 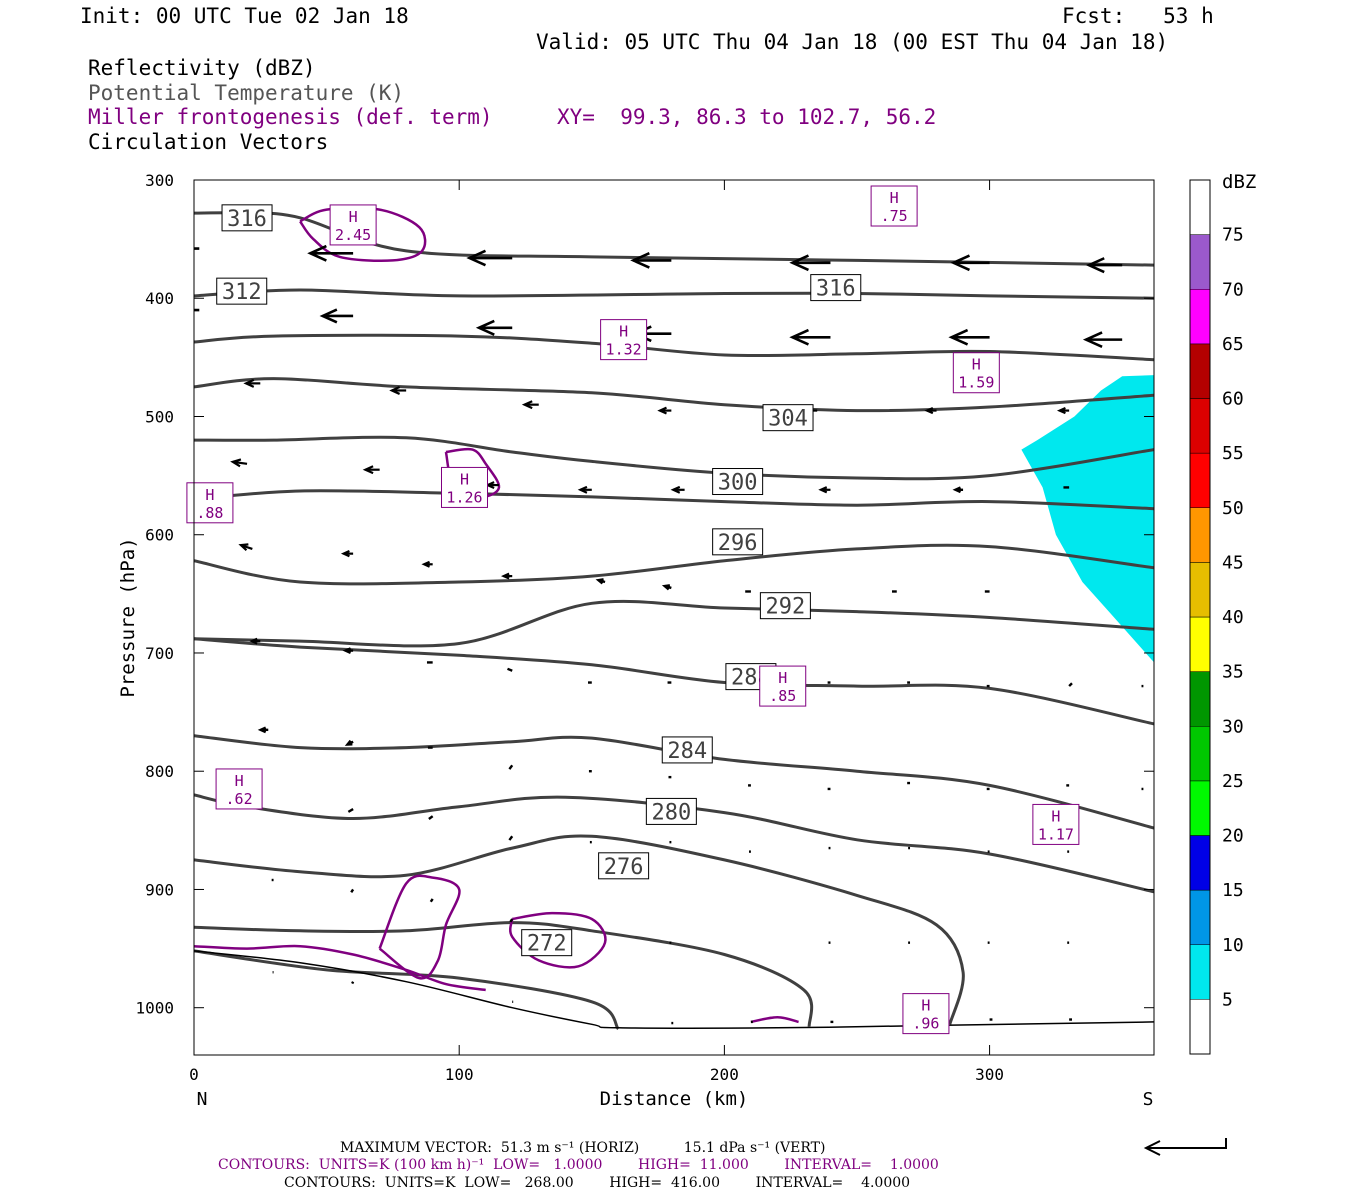 What do you see at coordinates (159, 889) in the screenshot?
I see `y-tick-label: 900` at bounding box center [159, 889].